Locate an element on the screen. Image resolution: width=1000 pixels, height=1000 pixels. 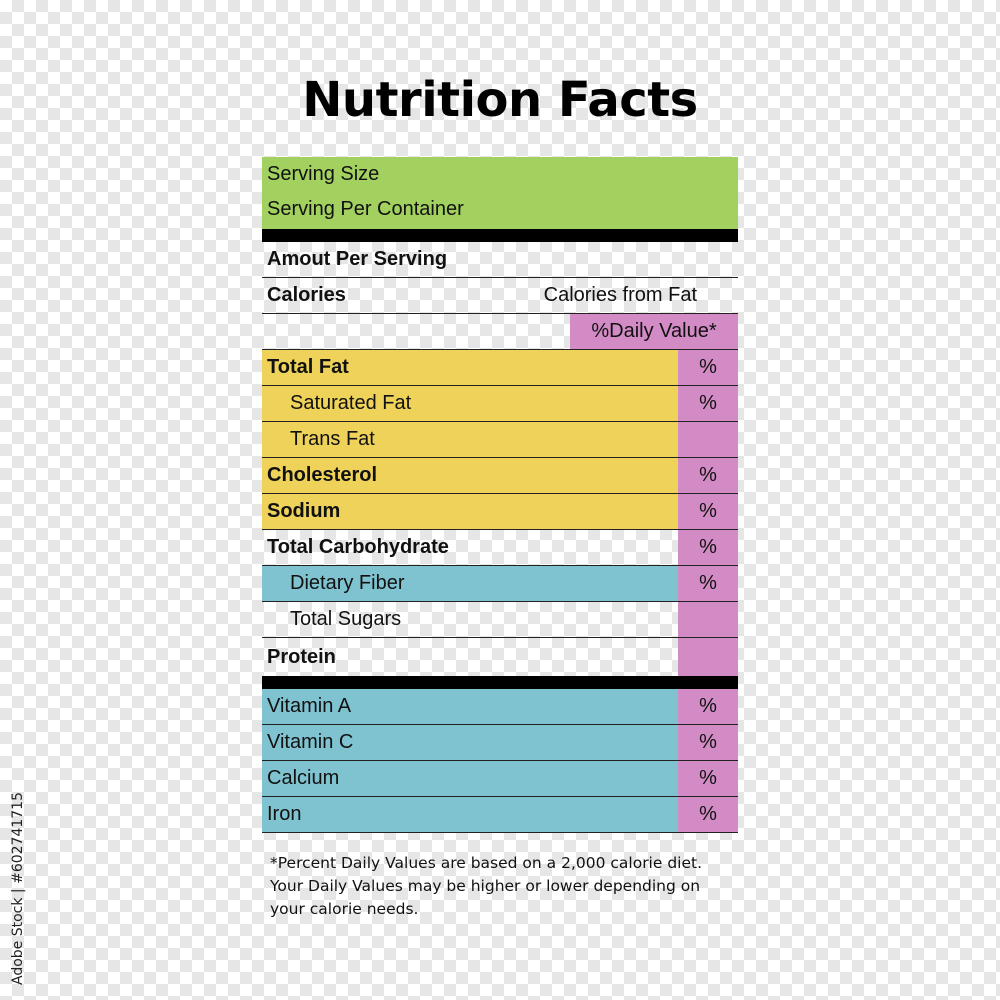
serving-section: Serving Size Serving Per Container is located at coordinates (500, 193).